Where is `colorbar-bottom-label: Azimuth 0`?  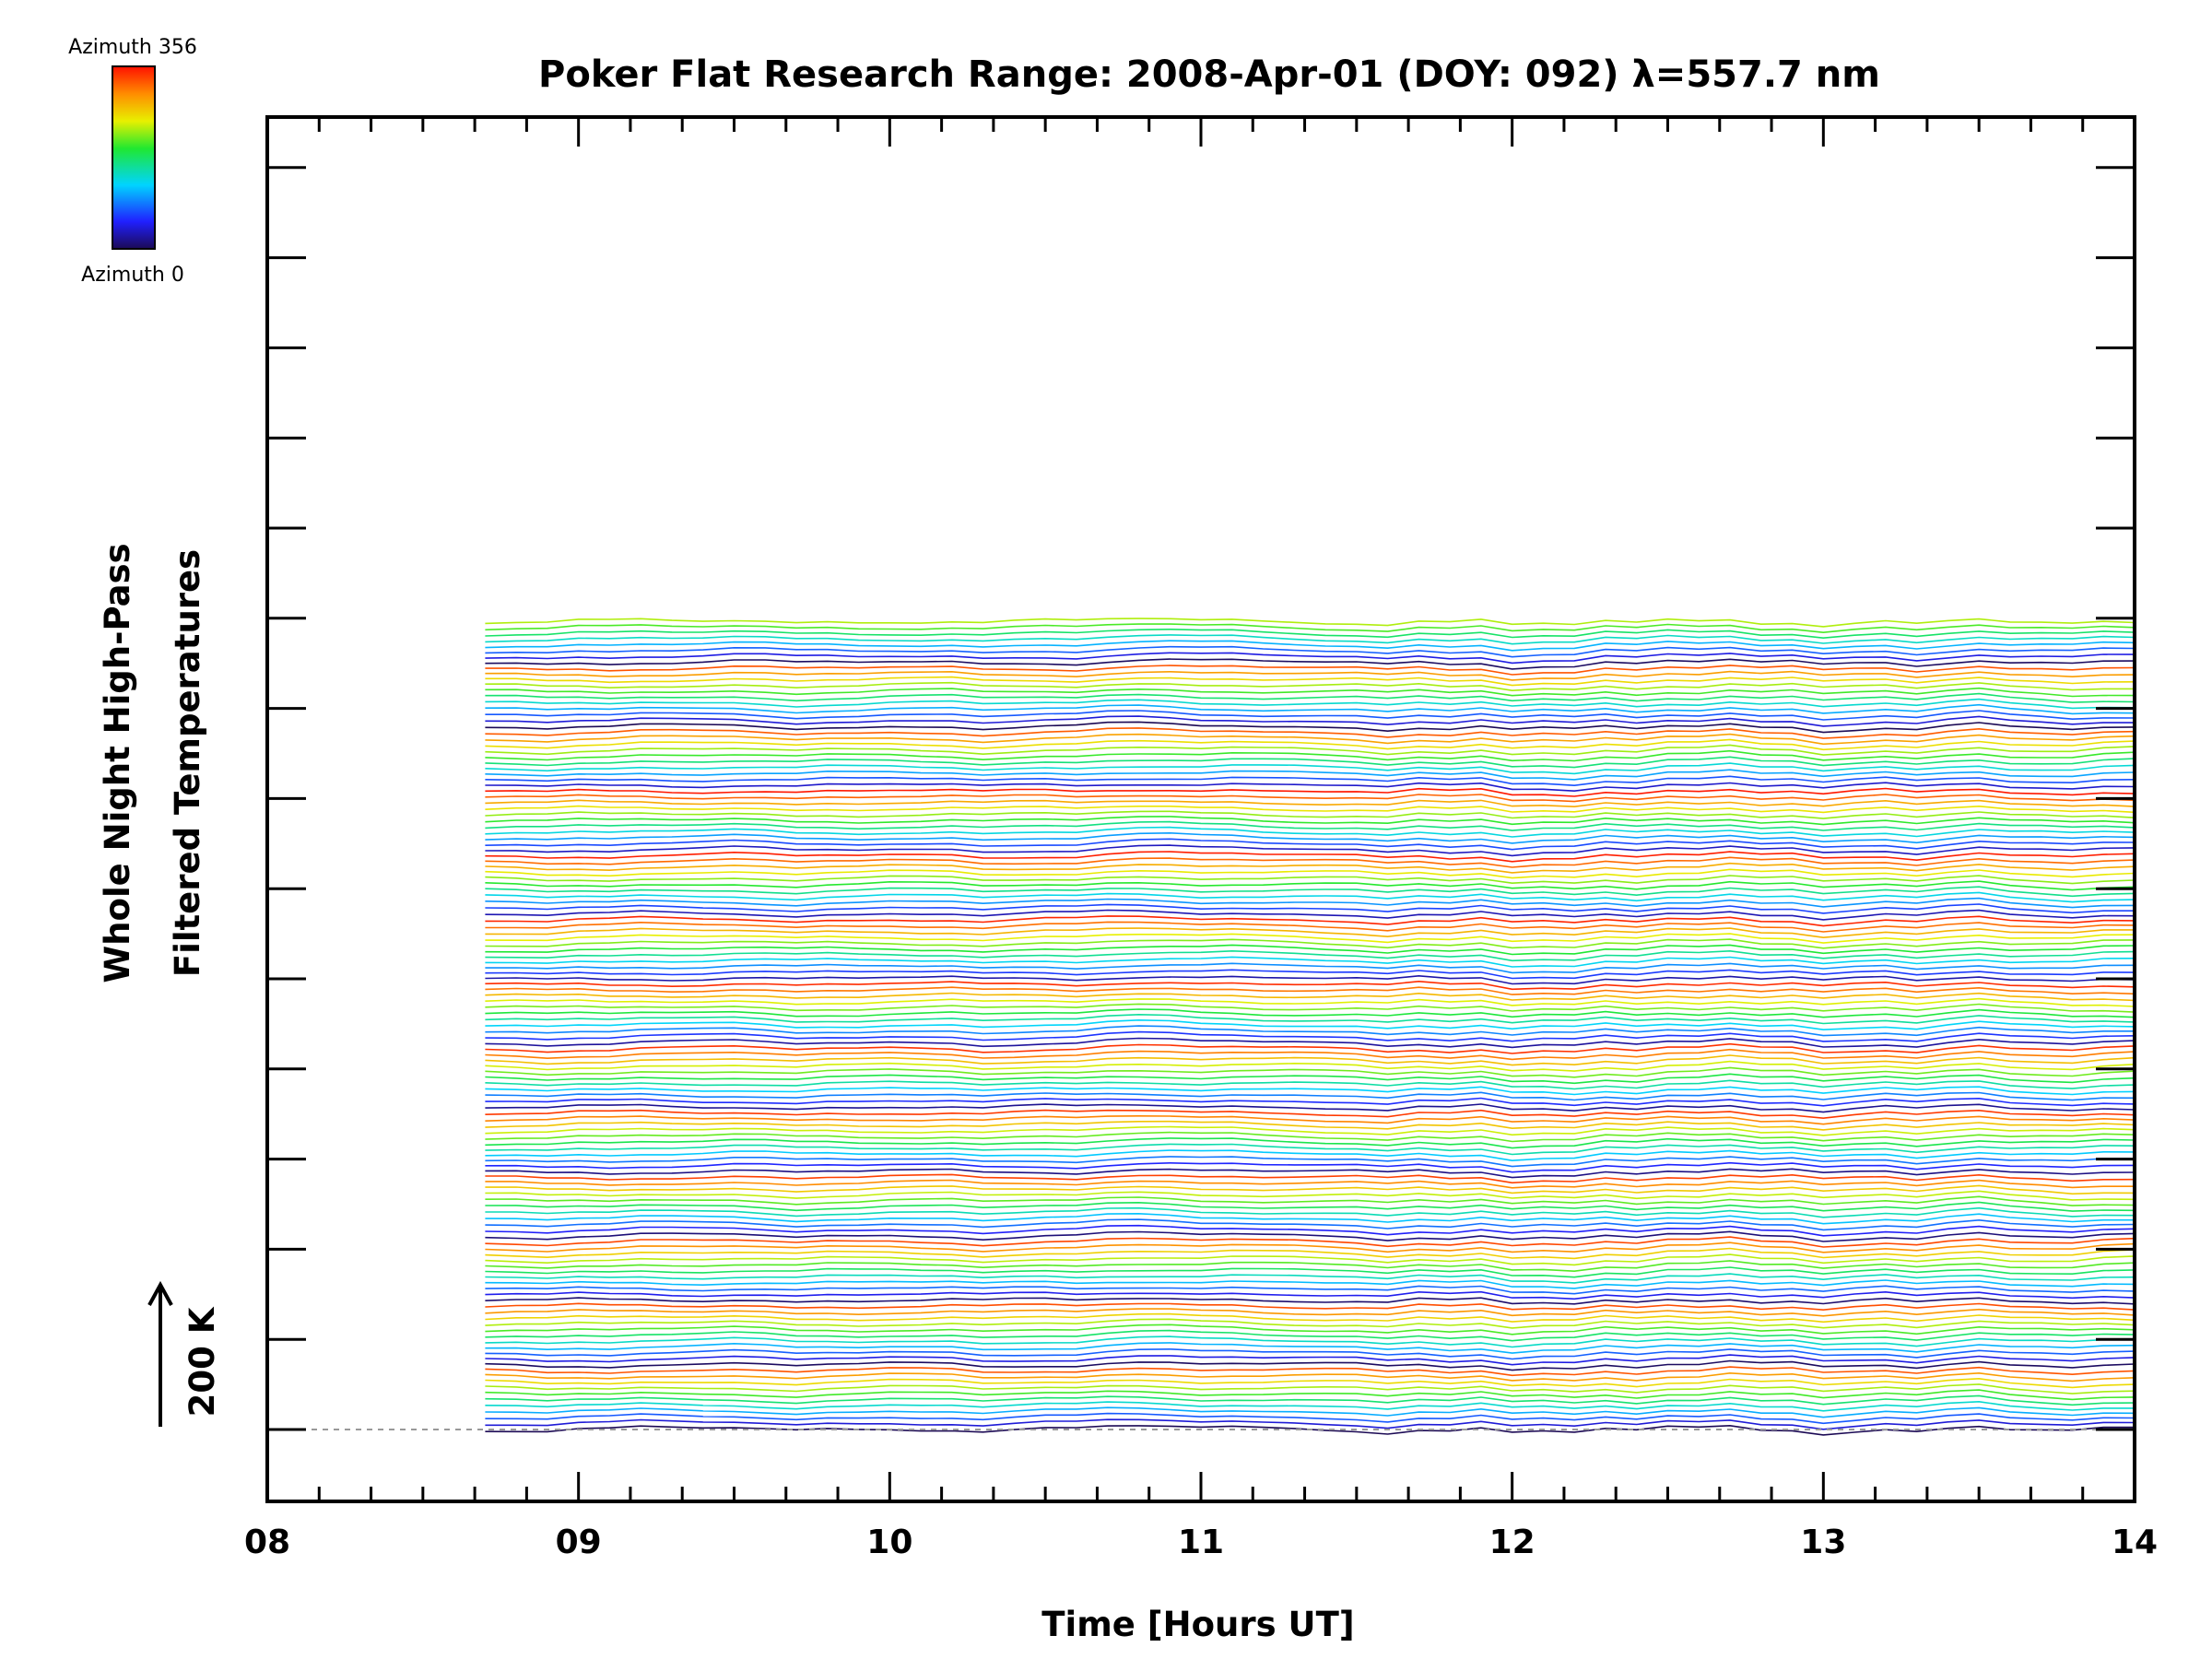
colorbar-bottom-label: Azimuth 0 is located at coordinates (132, 275).